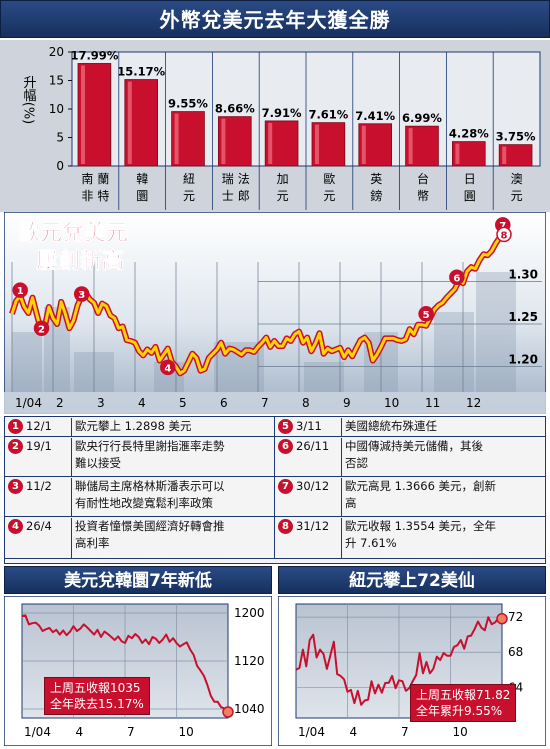 The height and width of the screenshot is (749, 550). I want to click on event-description-line: 聯儲局主席格林斯潘表示可以, so click(150, 486).